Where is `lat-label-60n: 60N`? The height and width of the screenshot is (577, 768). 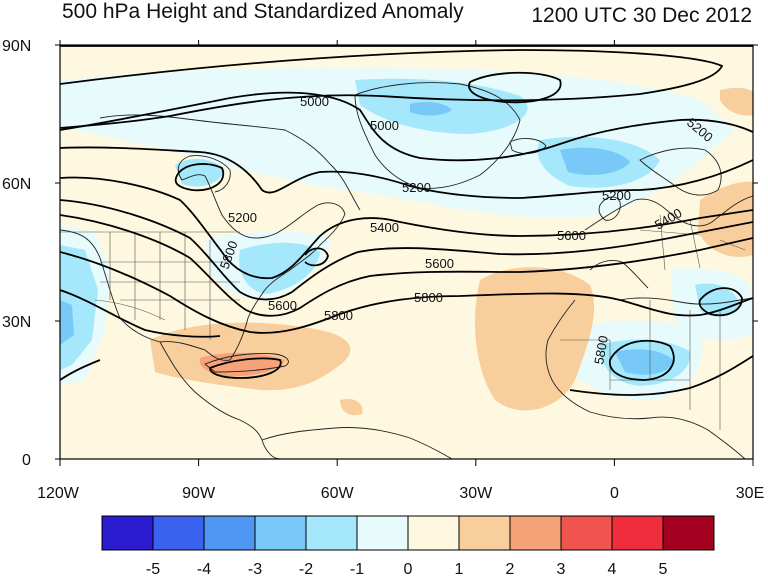 lat-label-60n: 60N is located at coordinates (16, 184).